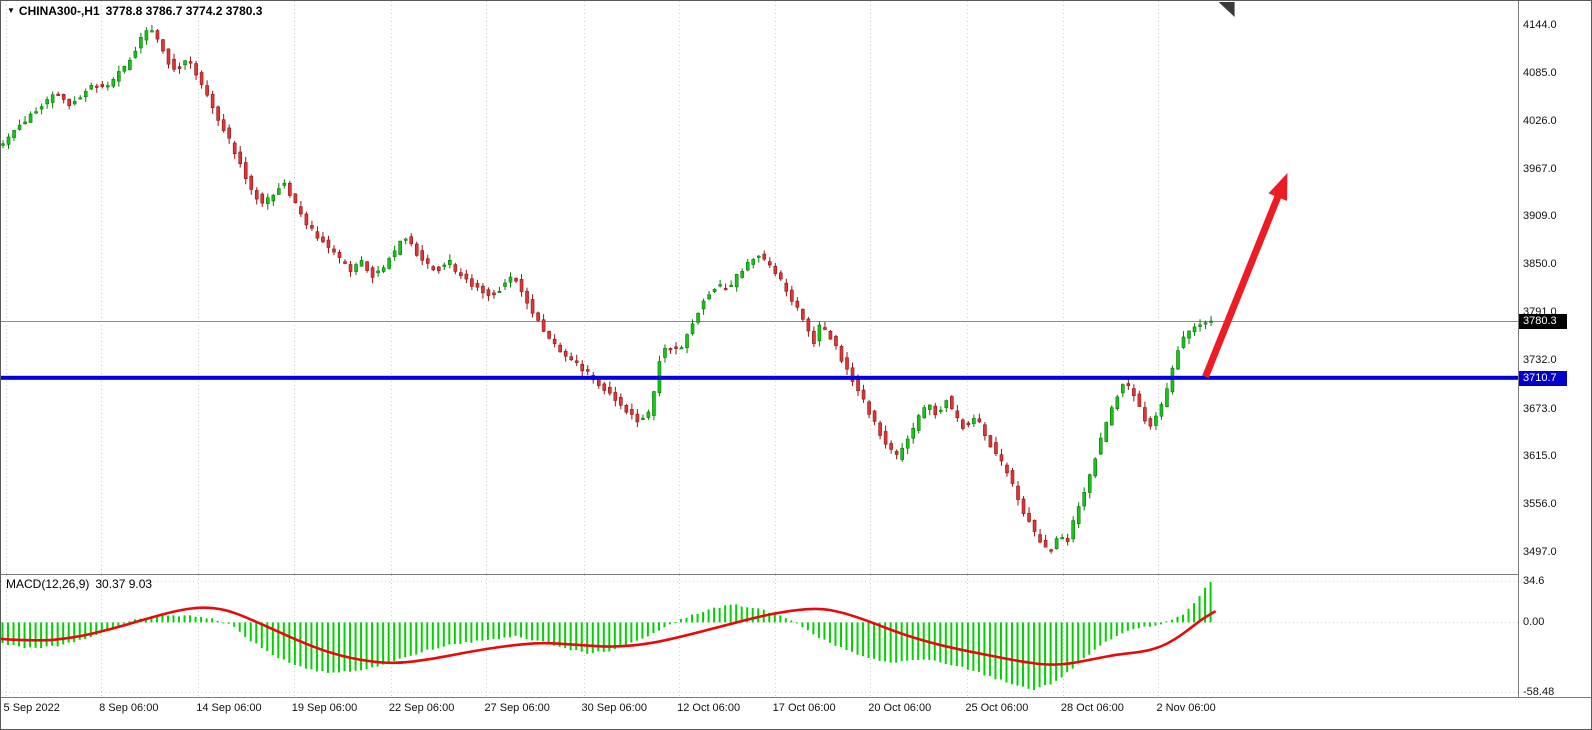 The width and height of the screenshot is (1592, 730). What do you see at coordinates (184, 11) in the screenshot?
I see `ohlc-values: 3778.8 3786.7 3774.2 3780.3` at bounding box center [184, 11].